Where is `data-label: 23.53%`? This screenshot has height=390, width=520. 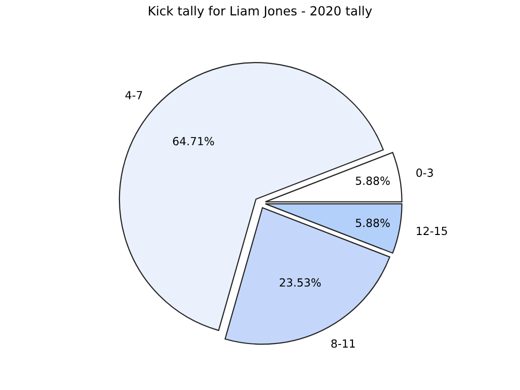
data-label: 23.53% is located at coordinates (300, 282).